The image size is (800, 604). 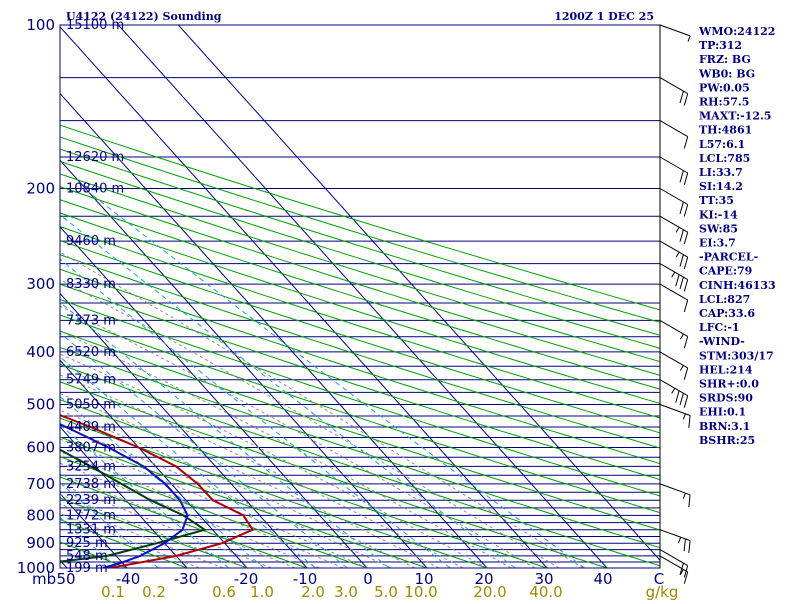 I want to click on stability-index-item: LCL:827, so click(x=724, y=299).